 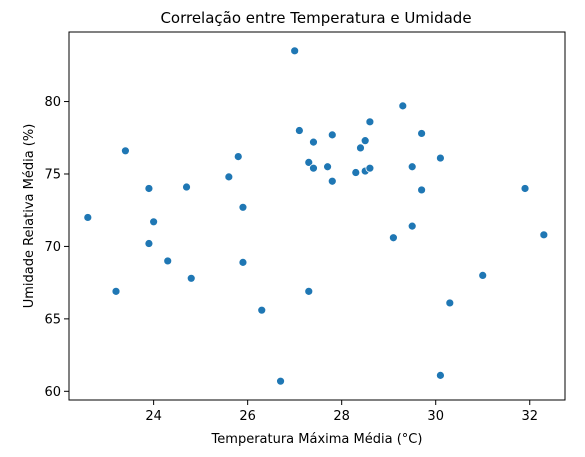 I want to click on y-tick-label: 70, so click(x=52, y=247).